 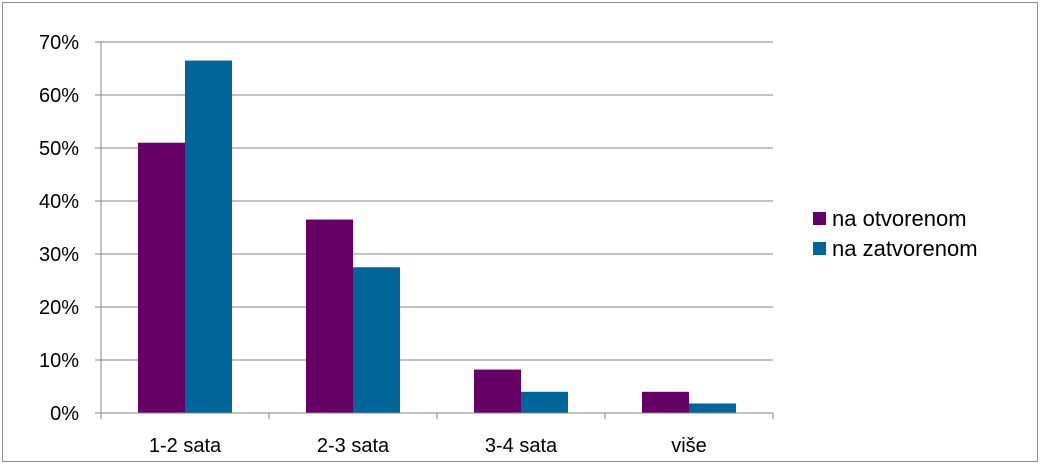 What do you see at coordinates (59, 308) in the screenshot?
I see `y-tick-label: 20%` at bounding box center [59, 308].